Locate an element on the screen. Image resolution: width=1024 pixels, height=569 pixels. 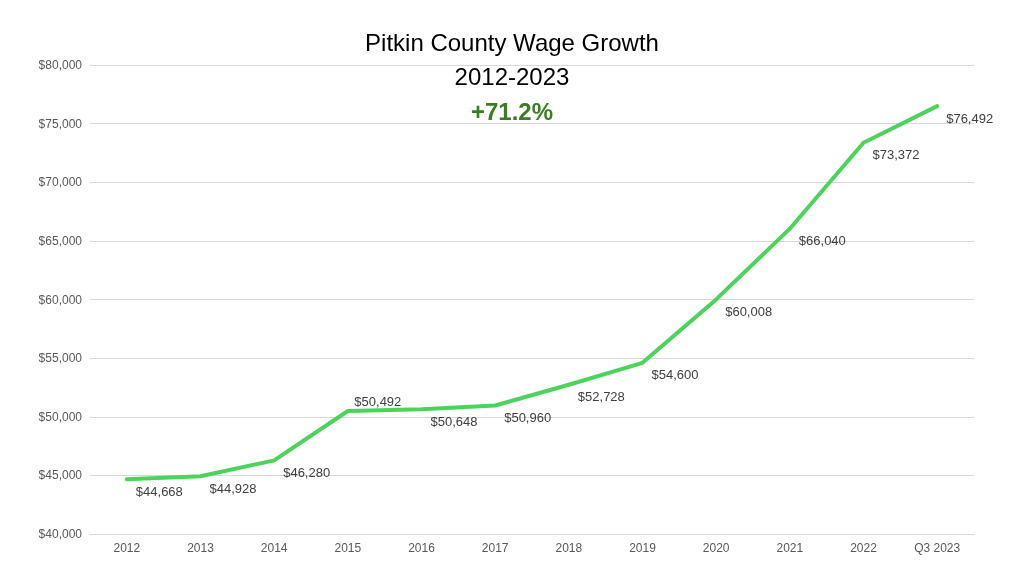
x-tick-label: Q3 2023 is located at coordinates (937, 548).